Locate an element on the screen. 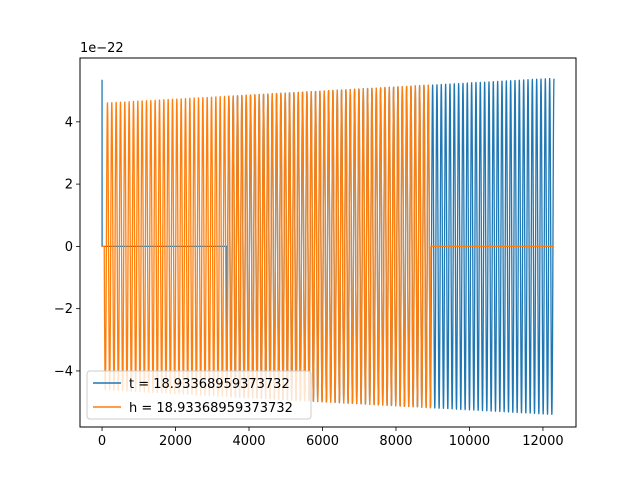 The height and width of the screenshot is (480, 640). y-tick-label: 4 is located at coordinates (69, 122).